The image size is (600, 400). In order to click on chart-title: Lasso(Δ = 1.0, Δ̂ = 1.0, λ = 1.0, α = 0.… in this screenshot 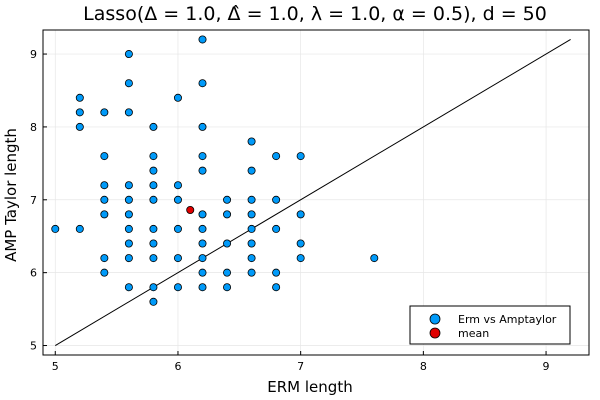, I will do `click(315, 14)`.